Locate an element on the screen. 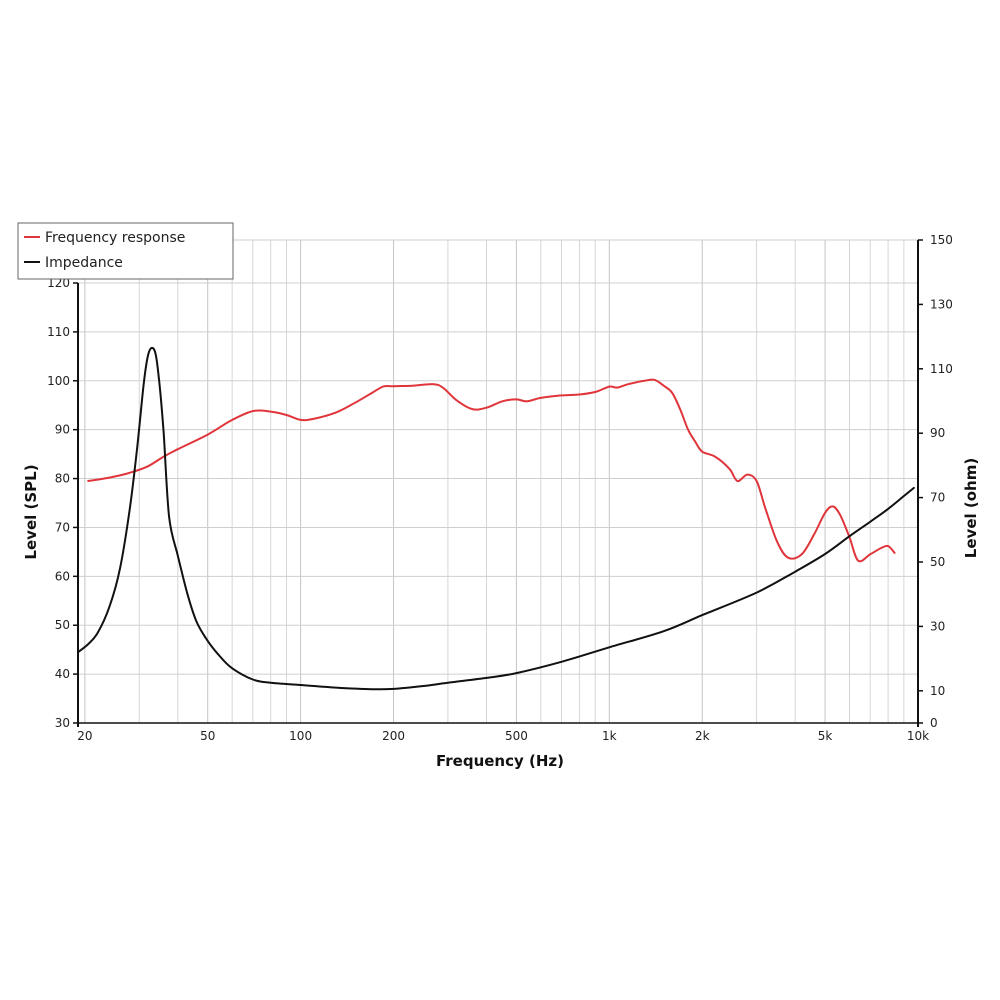  y-tick-label-right: 70 is located at coordinates (937, 498).